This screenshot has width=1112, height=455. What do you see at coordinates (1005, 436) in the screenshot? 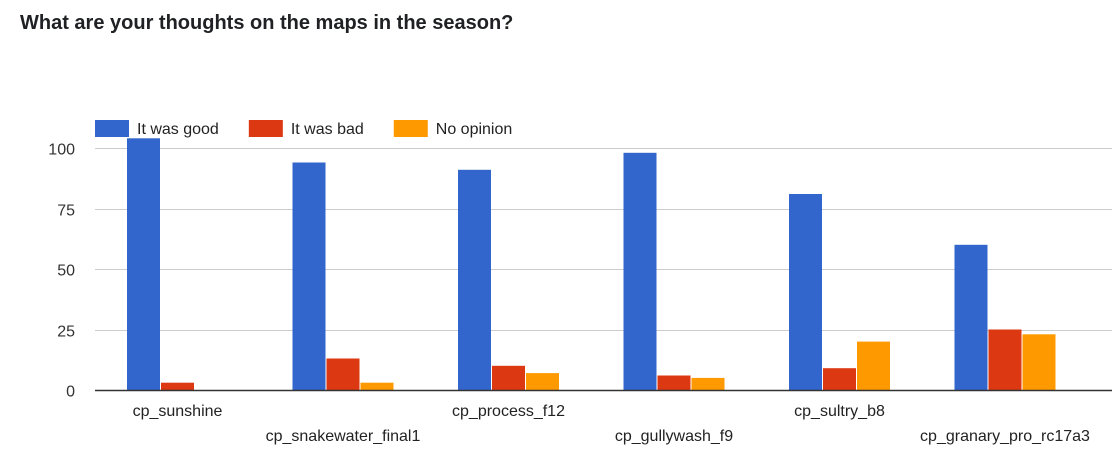
I see `x-tick-label: cp_granary_pro_rc17a3` at bounding box center [1005, 436].